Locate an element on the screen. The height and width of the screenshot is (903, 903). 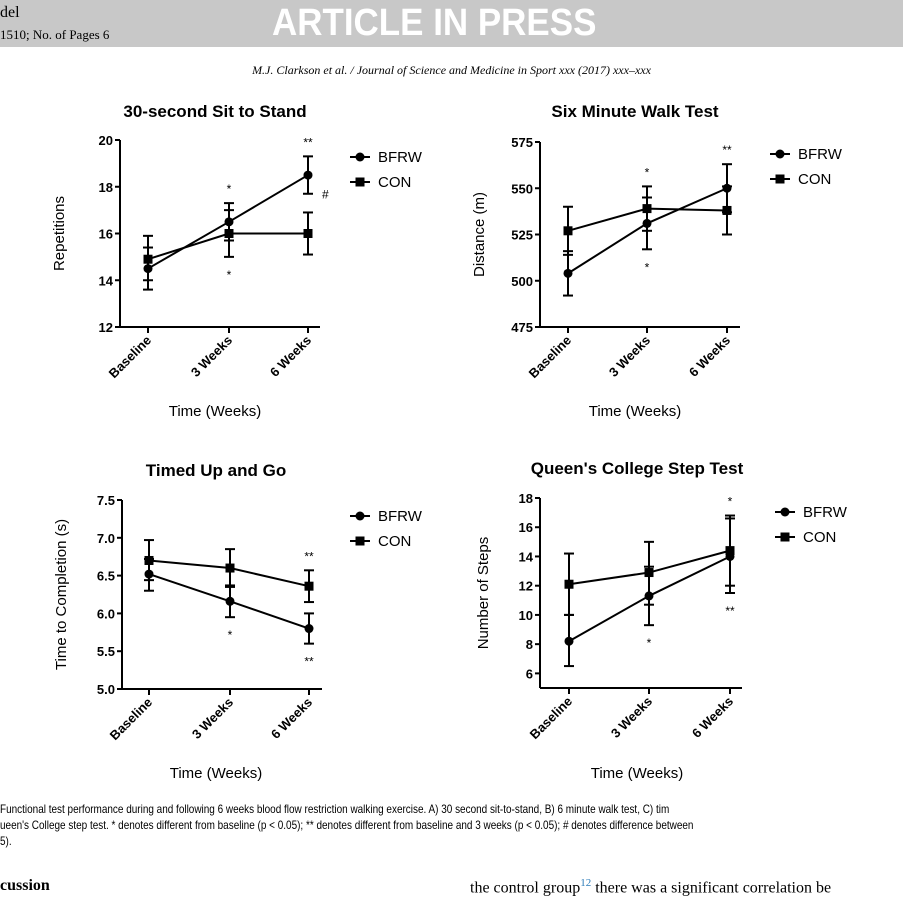
y-tick-label: 7.5 is located at coordinates (106, 500).